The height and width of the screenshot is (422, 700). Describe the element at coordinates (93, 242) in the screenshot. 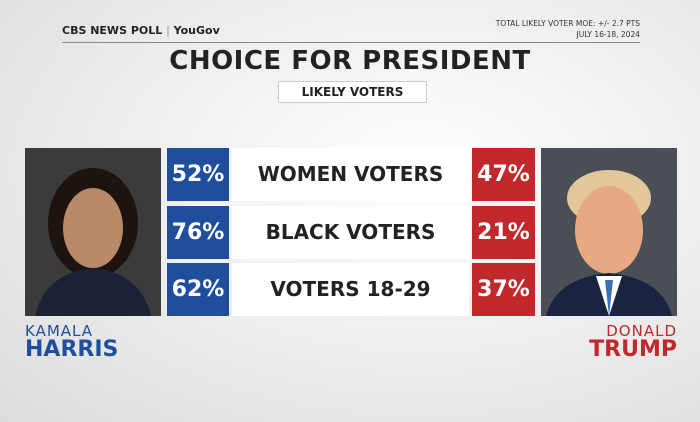

I see `harris-portrait` at that location.